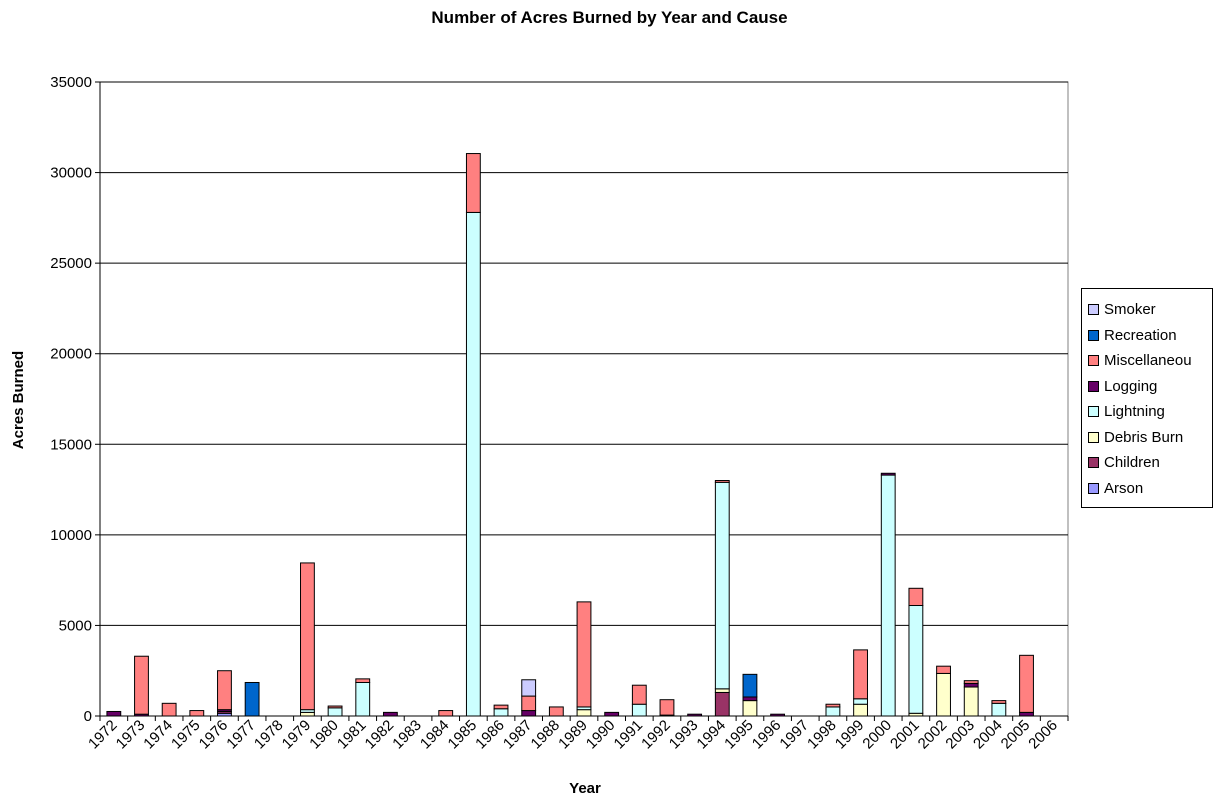 Image resolution: width=1219 pixels, height=798 pixels. Describe the element at coordinates (601, 735) in the screenshot. I see `x-tick-label: 1990` at that location.